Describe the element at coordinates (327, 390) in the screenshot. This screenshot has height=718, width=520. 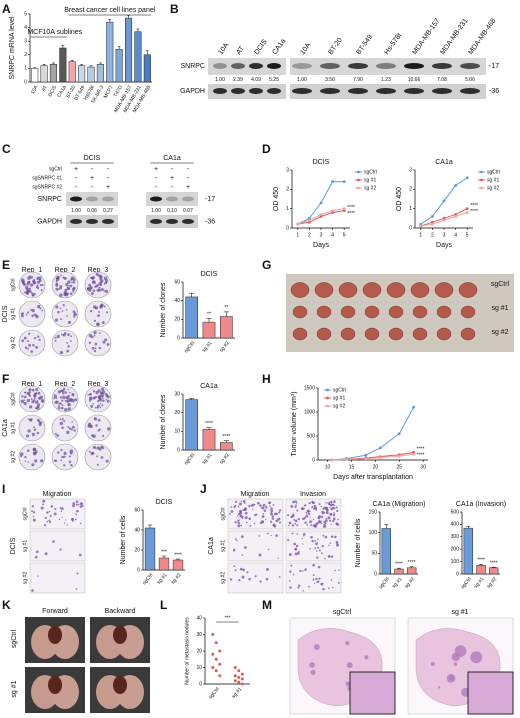
I see `legend-marker` at that location.